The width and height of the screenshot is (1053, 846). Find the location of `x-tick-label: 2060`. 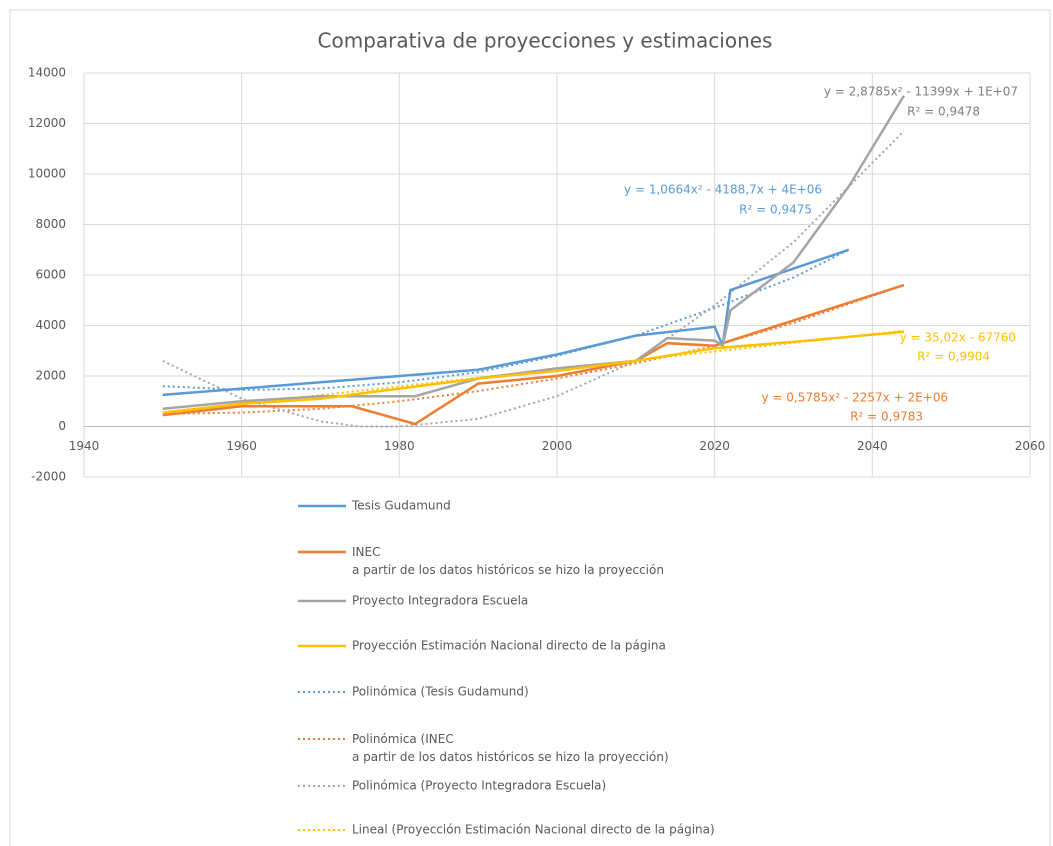

x-tick-label: 2060 is located at coordinates (1030, 446).